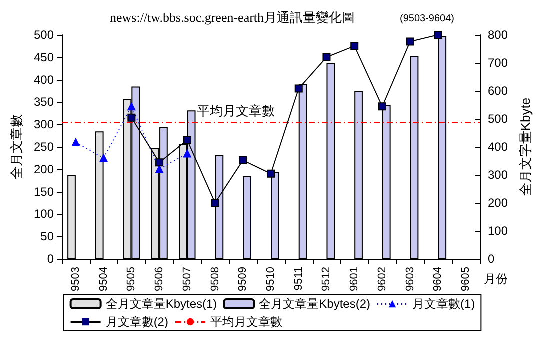  Describe the element at coordinates (498, 147) in the screenshot. I see `y2-tick-label: 400` at that location.